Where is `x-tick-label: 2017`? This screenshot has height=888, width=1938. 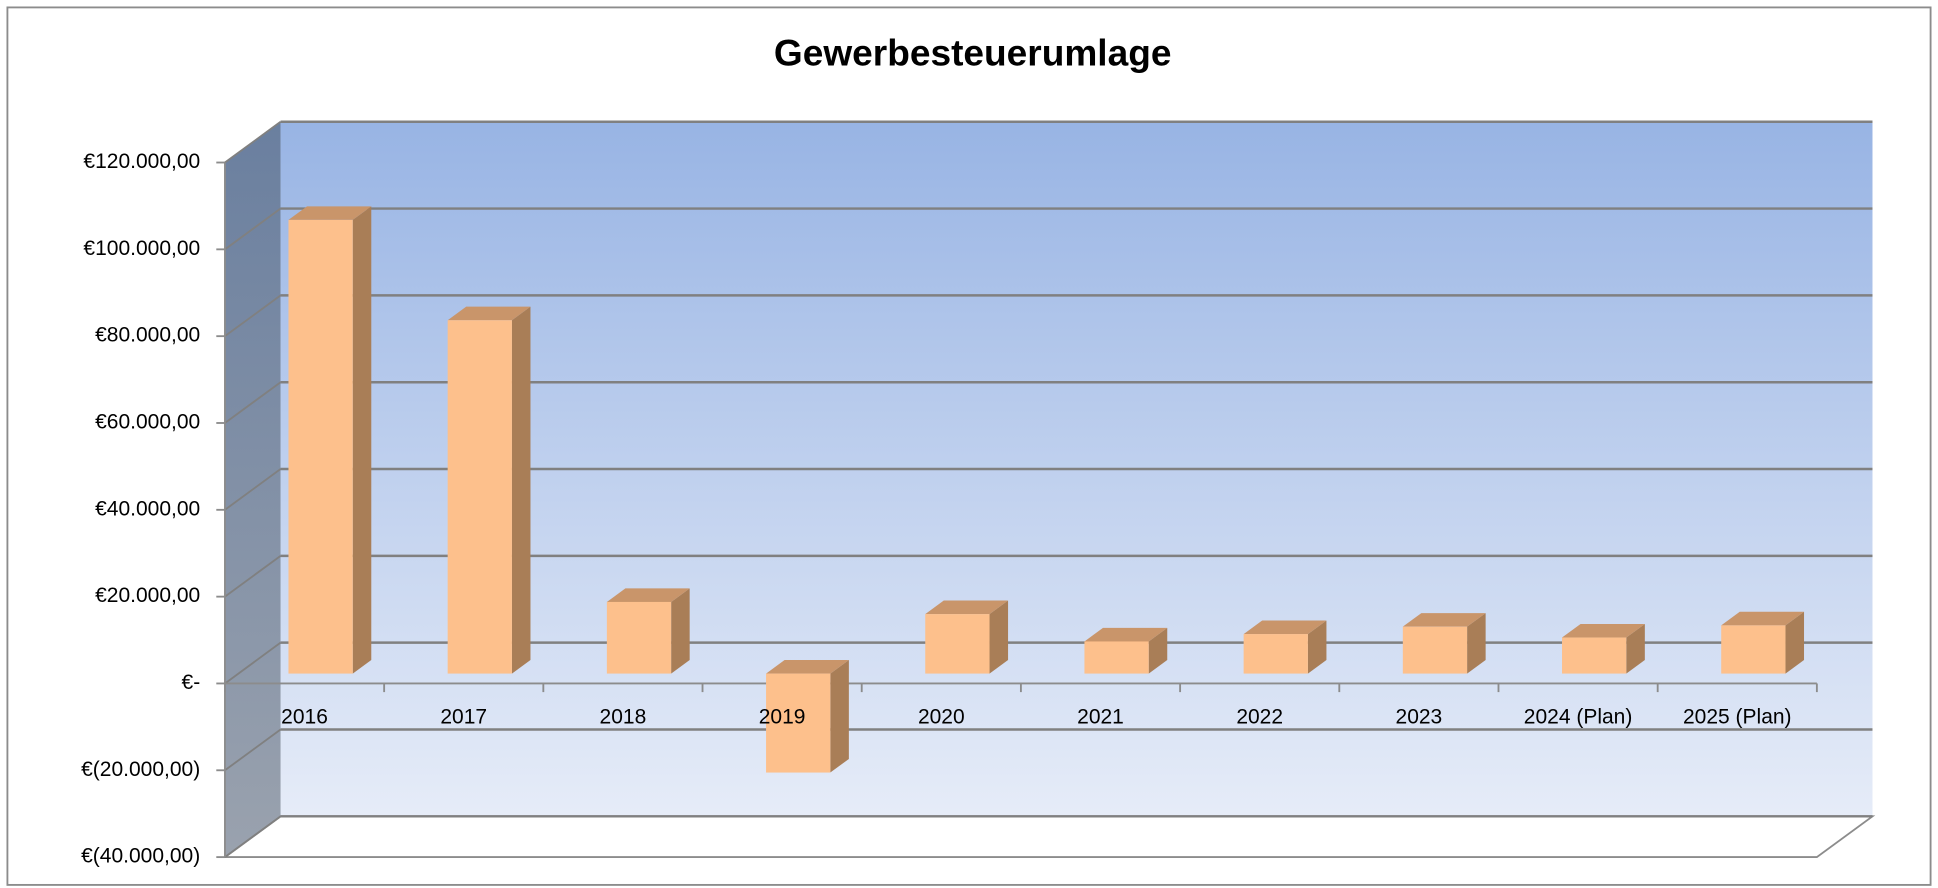
x-tick-label: 2017 is located at coordinates (463, 717).